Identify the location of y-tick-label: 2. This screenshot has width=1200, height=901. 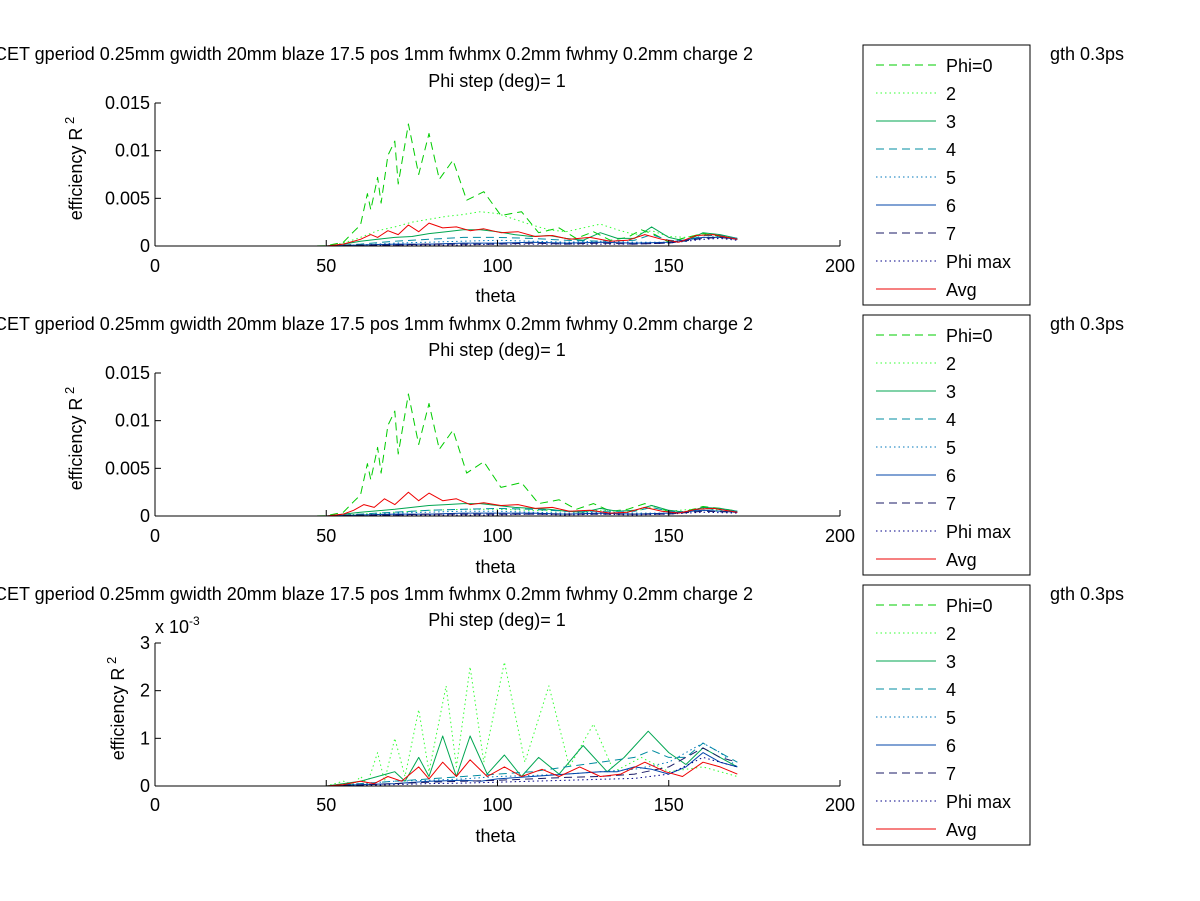
(145, 691).